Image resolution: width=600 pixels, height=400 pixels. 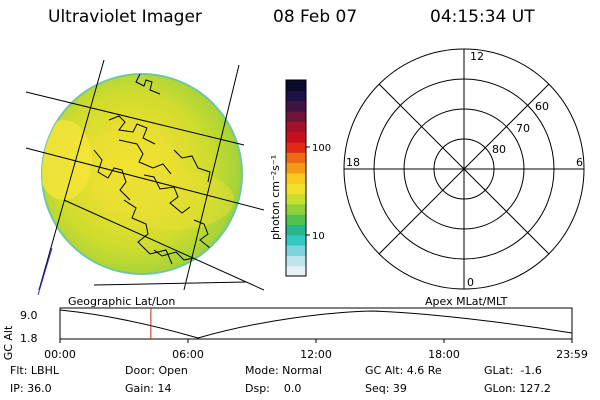 I want to click on gain-info: Gain: 14, so click(x=148, y=388).